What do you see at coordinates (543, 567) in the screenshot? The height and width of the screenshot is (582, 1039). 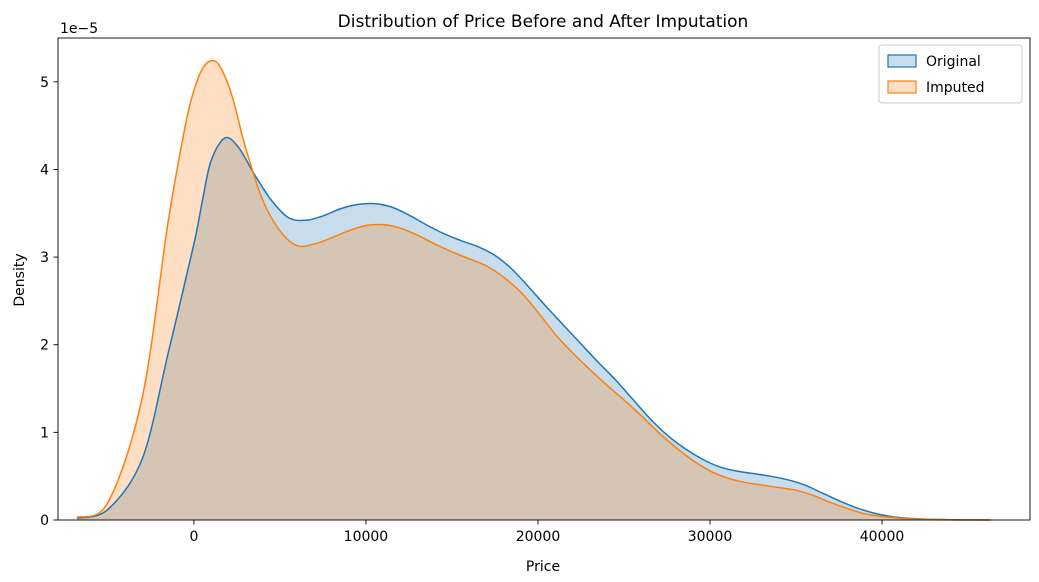 I see `x-axis-label: Price` at bounding box center [543, 567].